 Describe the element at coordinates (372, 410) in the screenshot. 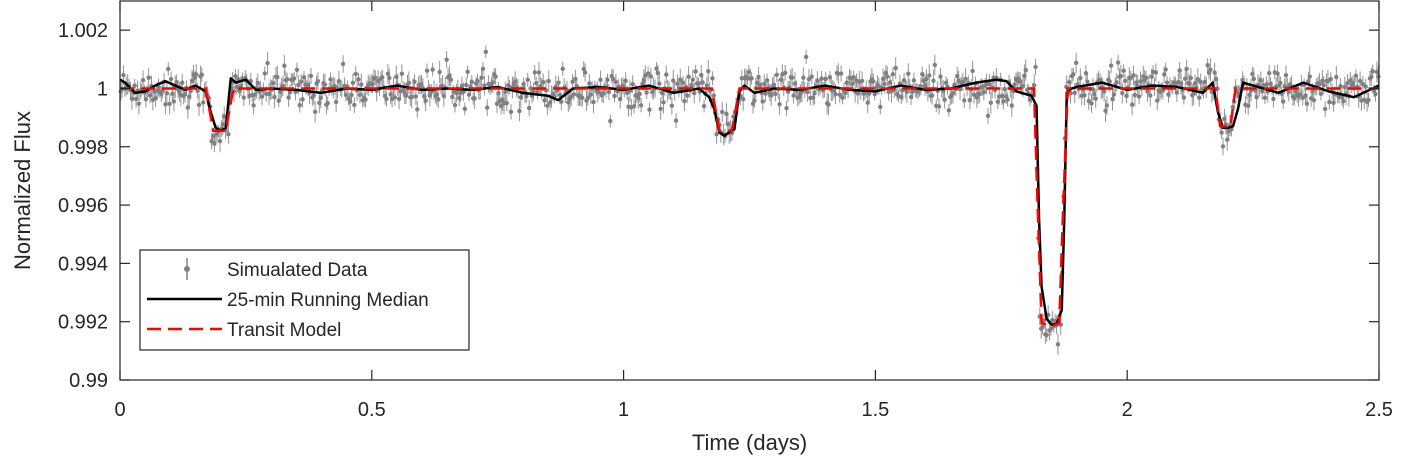

I see `x-tick-label: 0.5` at that location.